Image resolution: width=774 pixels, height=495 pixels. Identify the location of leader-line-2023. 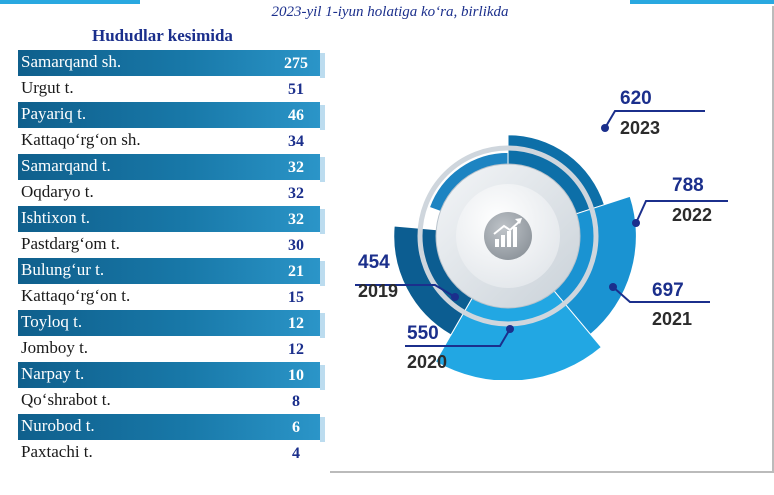
(654, 119).